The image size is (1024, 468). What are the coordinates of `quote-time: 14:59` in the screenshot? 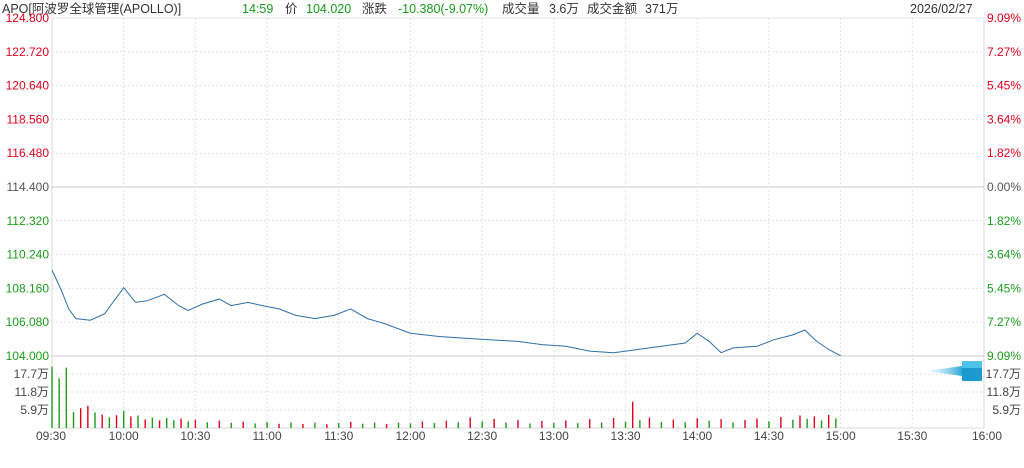 It's located at (258, 9).